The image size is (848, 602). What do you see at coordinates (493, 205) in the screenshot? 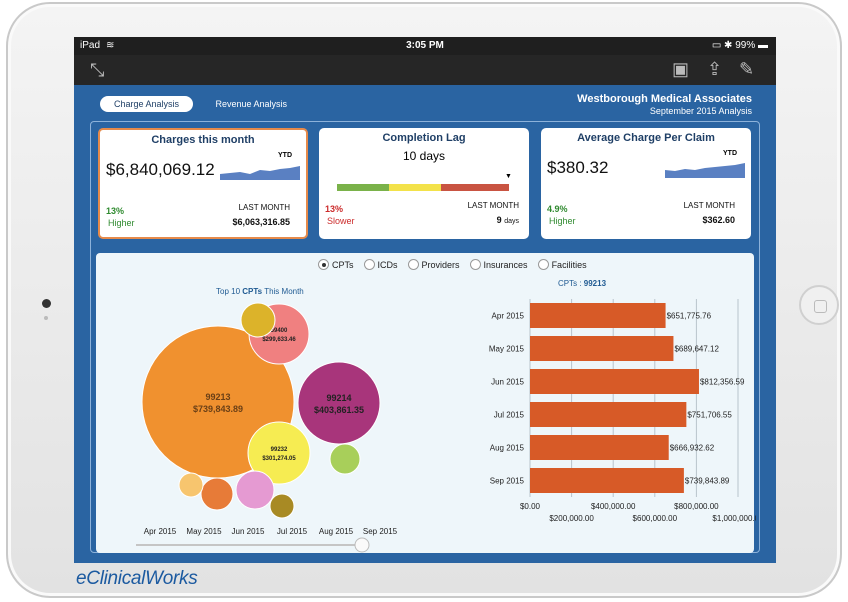
I see `lag-last-label: LAST MONTH` at bounding box center [493, 205].